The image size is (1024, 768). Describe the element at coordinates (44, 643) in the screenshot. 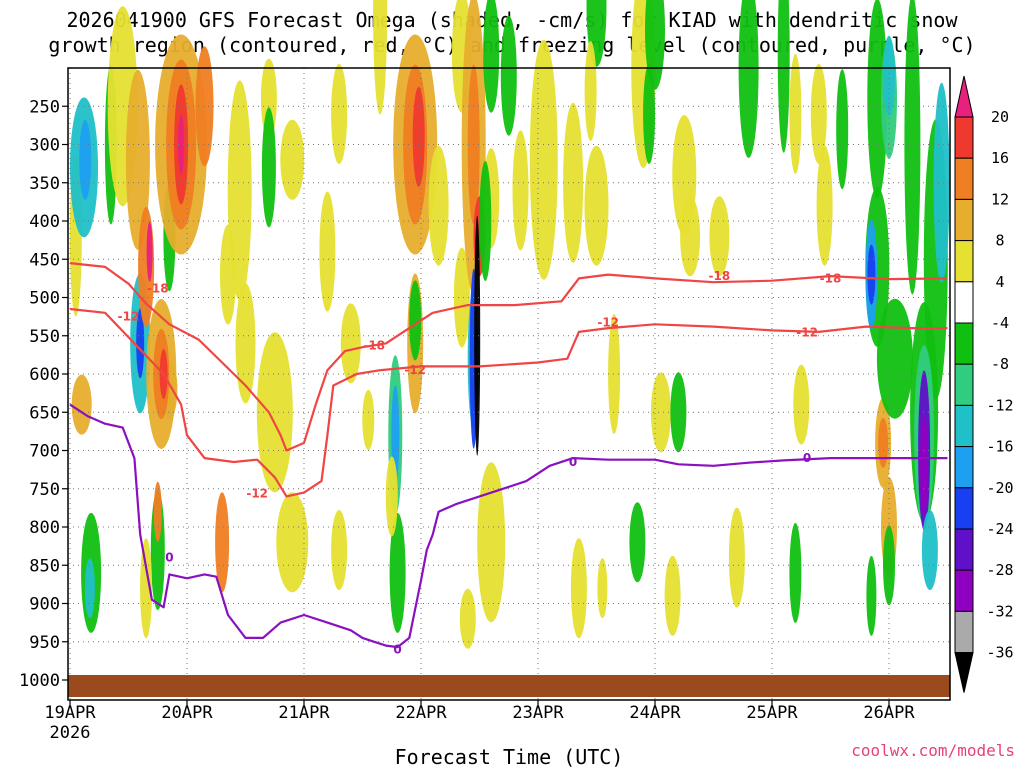

I see `y-tick-label-950: 950` at that location.